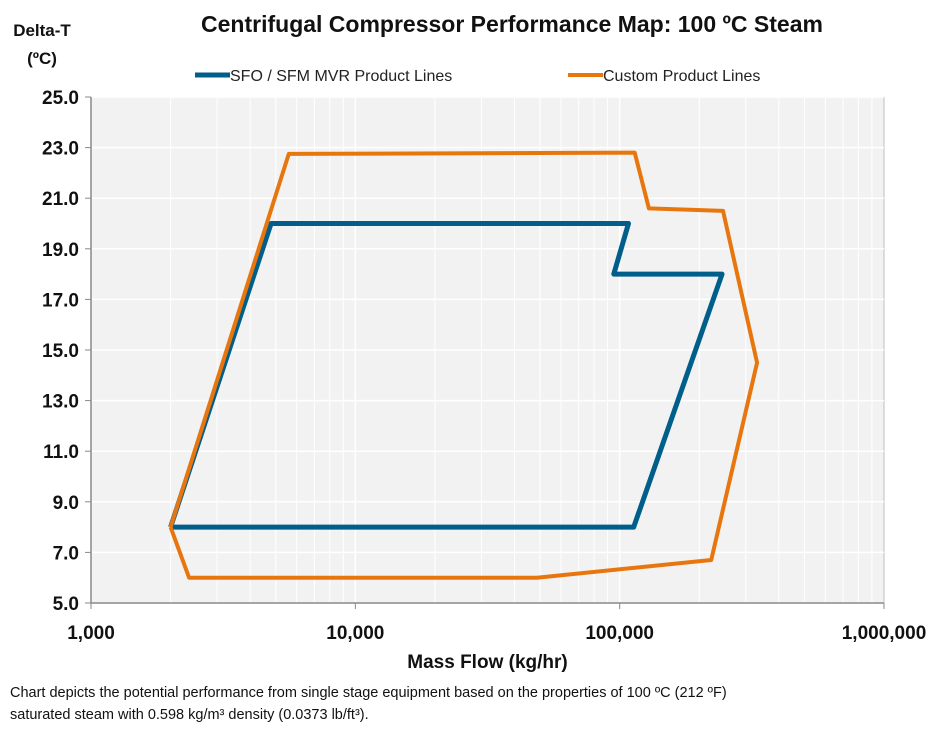  I want to click on y-tick-label: 9.0, so click(66, 503).